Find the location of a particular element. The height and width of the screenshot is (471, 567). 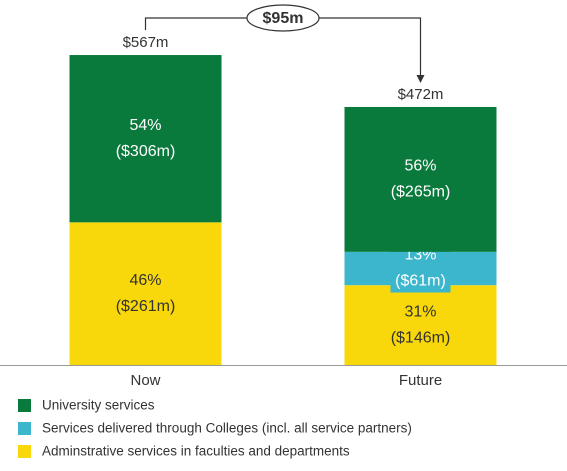

total-label: $472m is located at coordinates (421, 94).